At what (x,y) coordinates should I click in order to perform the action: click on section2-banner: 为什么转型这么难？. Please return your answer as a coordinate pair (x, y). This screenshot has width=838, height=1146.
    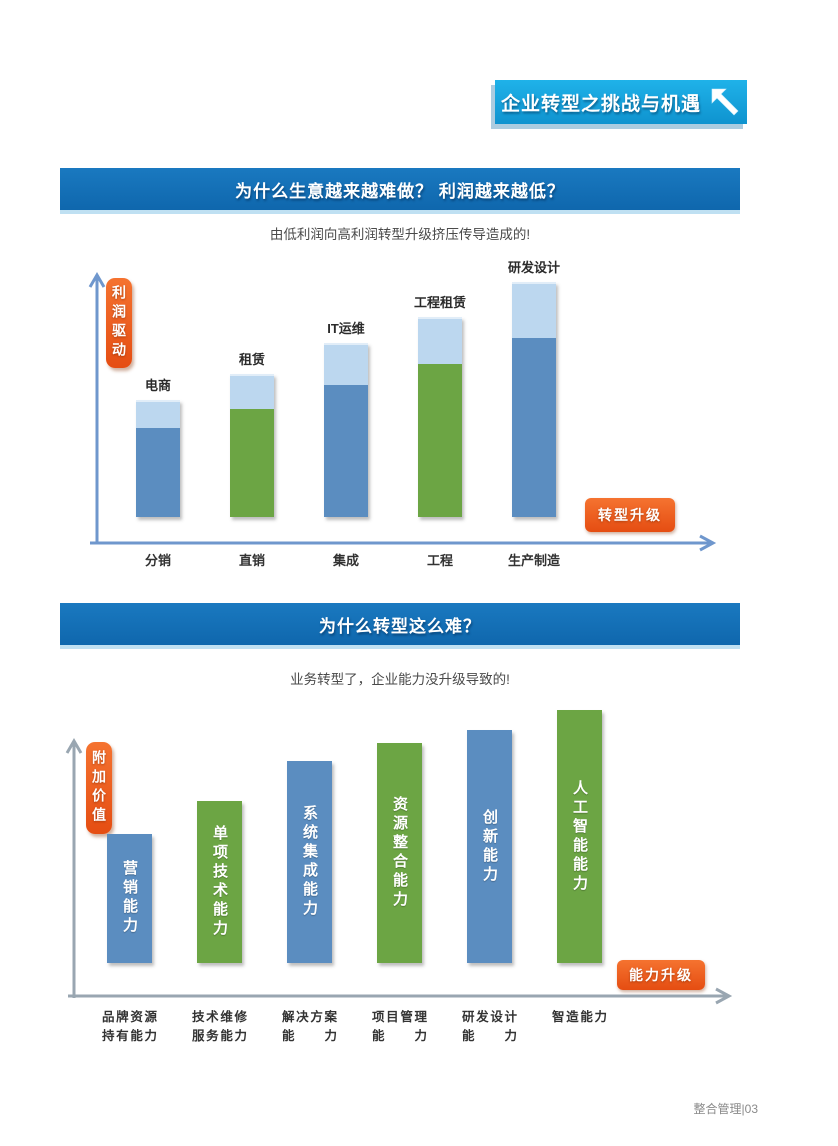
    Looking at the image, I should click on (400, 626).